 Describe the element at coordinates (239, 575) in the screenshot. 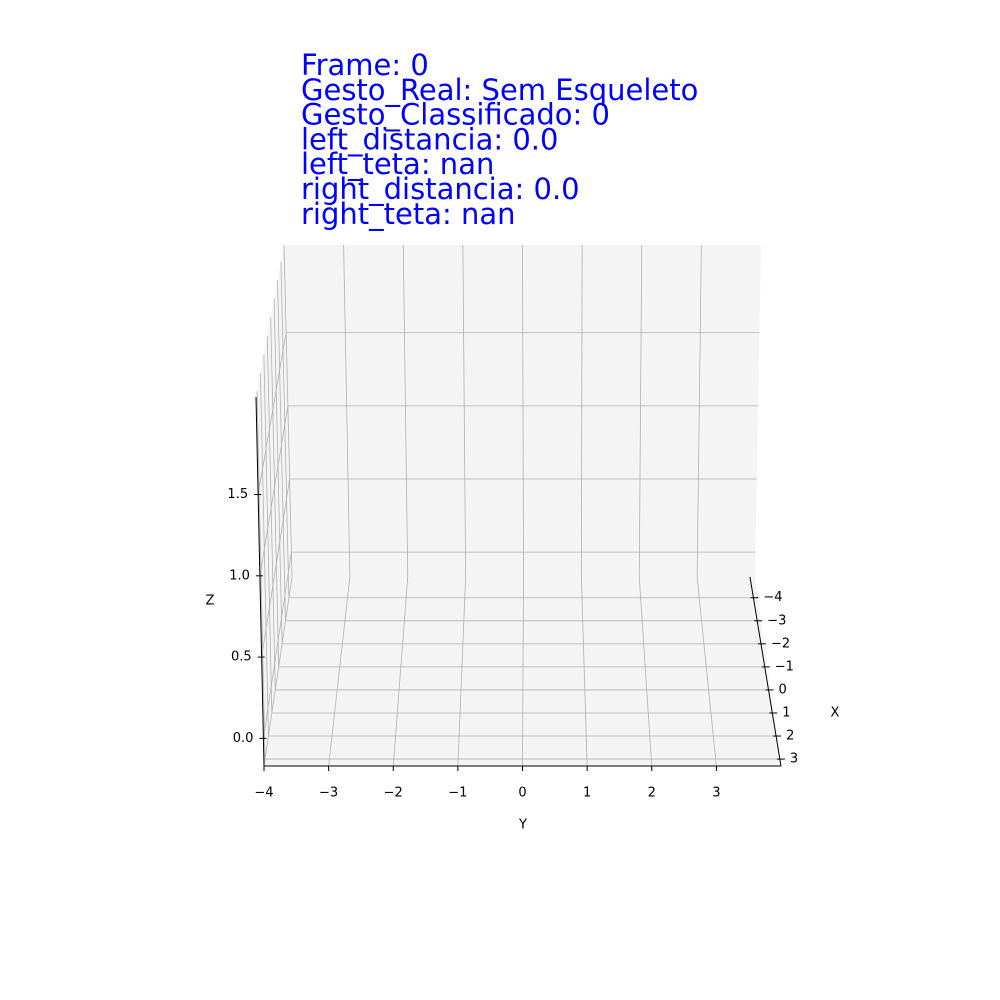

I see `z-tick-label: 1.0` at that location.